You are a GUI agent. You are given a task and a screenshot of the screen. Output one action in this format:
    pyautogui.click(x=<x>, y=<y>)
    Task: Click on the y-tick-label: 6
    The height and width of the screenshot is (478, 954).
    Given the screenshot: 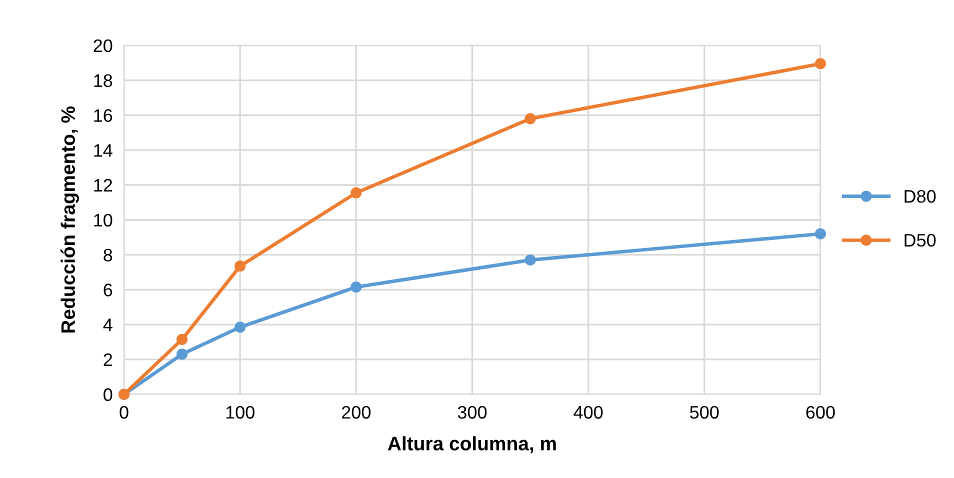 What is the action you would take?
    pyautogui.click(x=108, y=290)
    